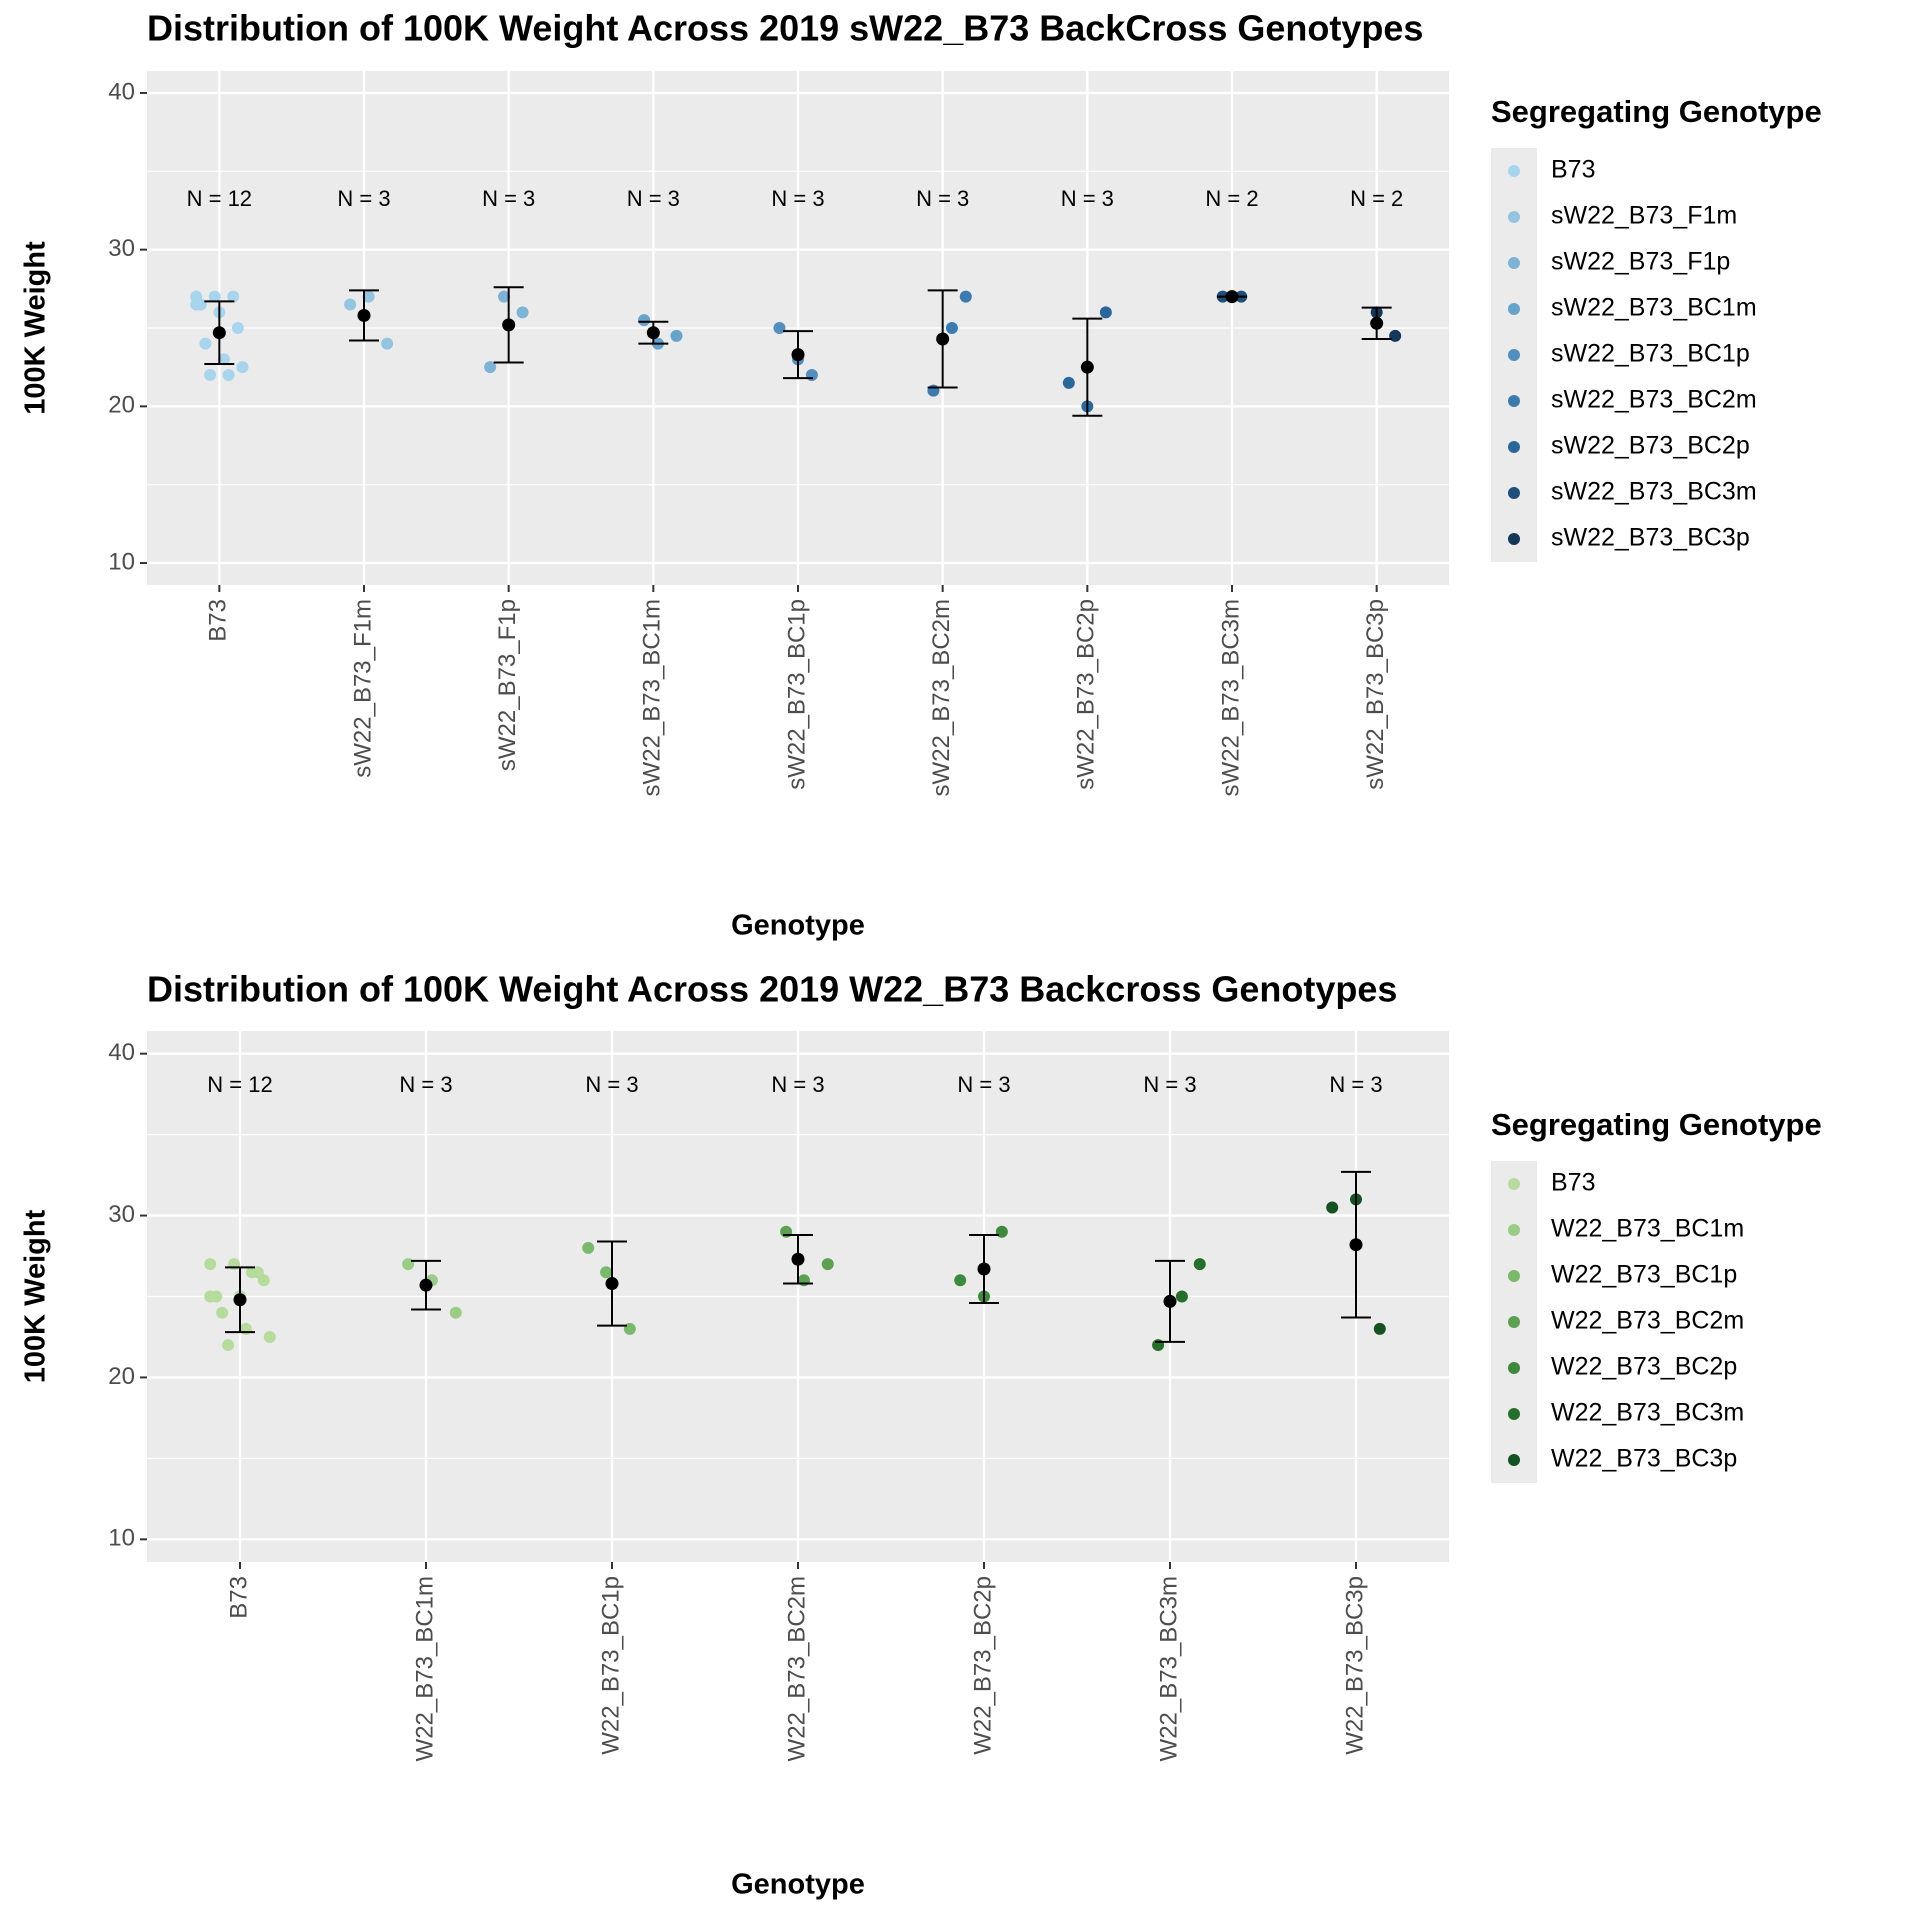  Describe the element at coordinates (796, 694) in the screenshot. I see `x-tick-label: sW22_B73_BC1p` at that location.